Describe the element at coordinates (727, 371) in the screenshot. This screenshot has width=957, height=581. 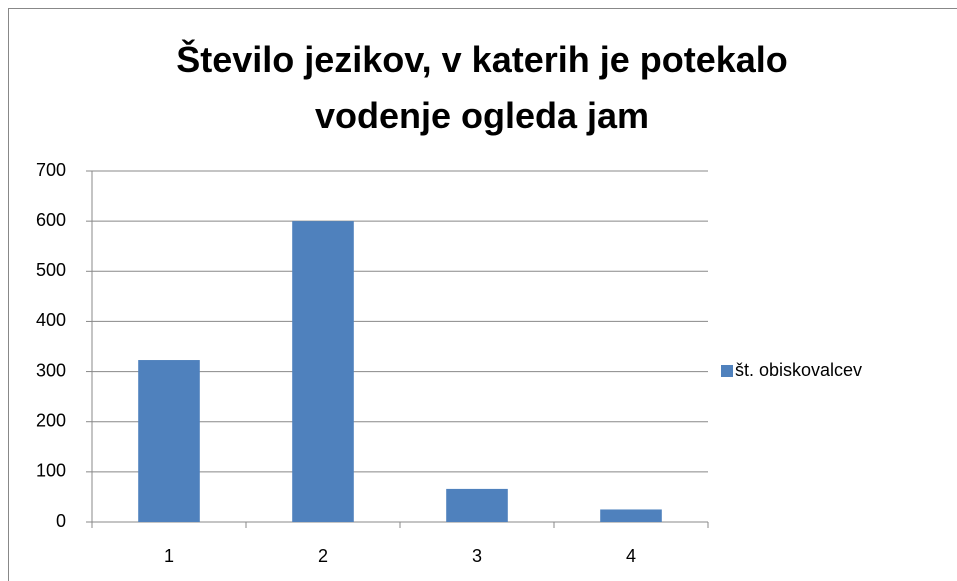
I see `legend-swatch` at that location.